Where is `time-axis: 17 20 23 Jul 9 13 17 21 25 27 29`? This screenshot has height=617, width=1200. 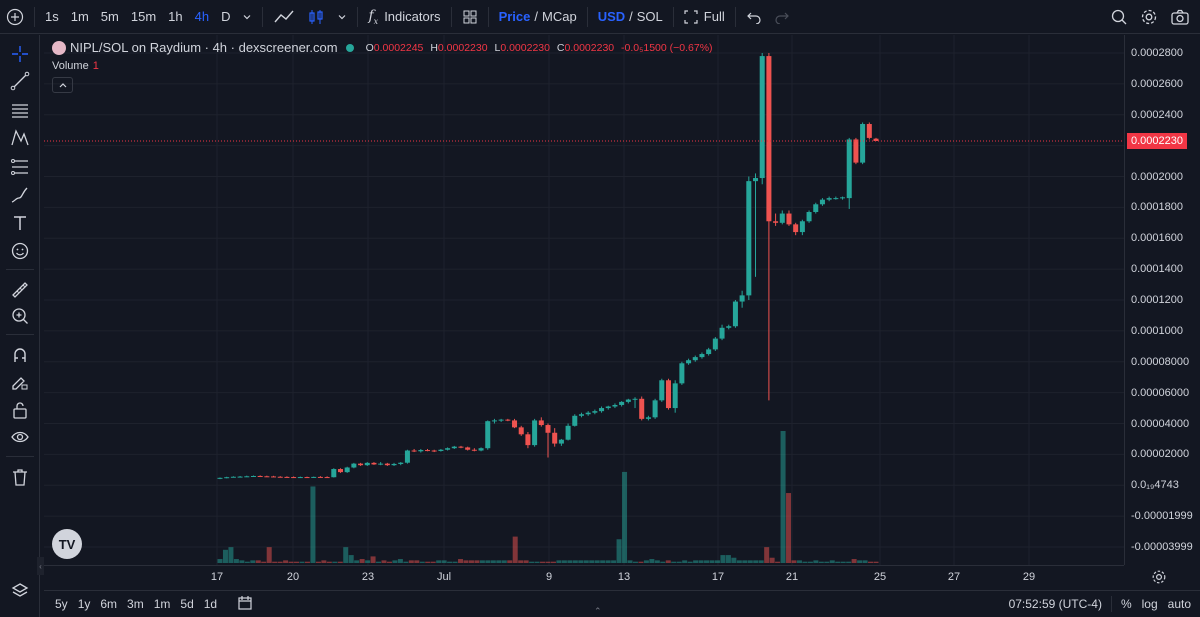 time-axis: 17 20 23 Jul 9 13 17 21 25 27 29 is located at coordinates (584, 577).